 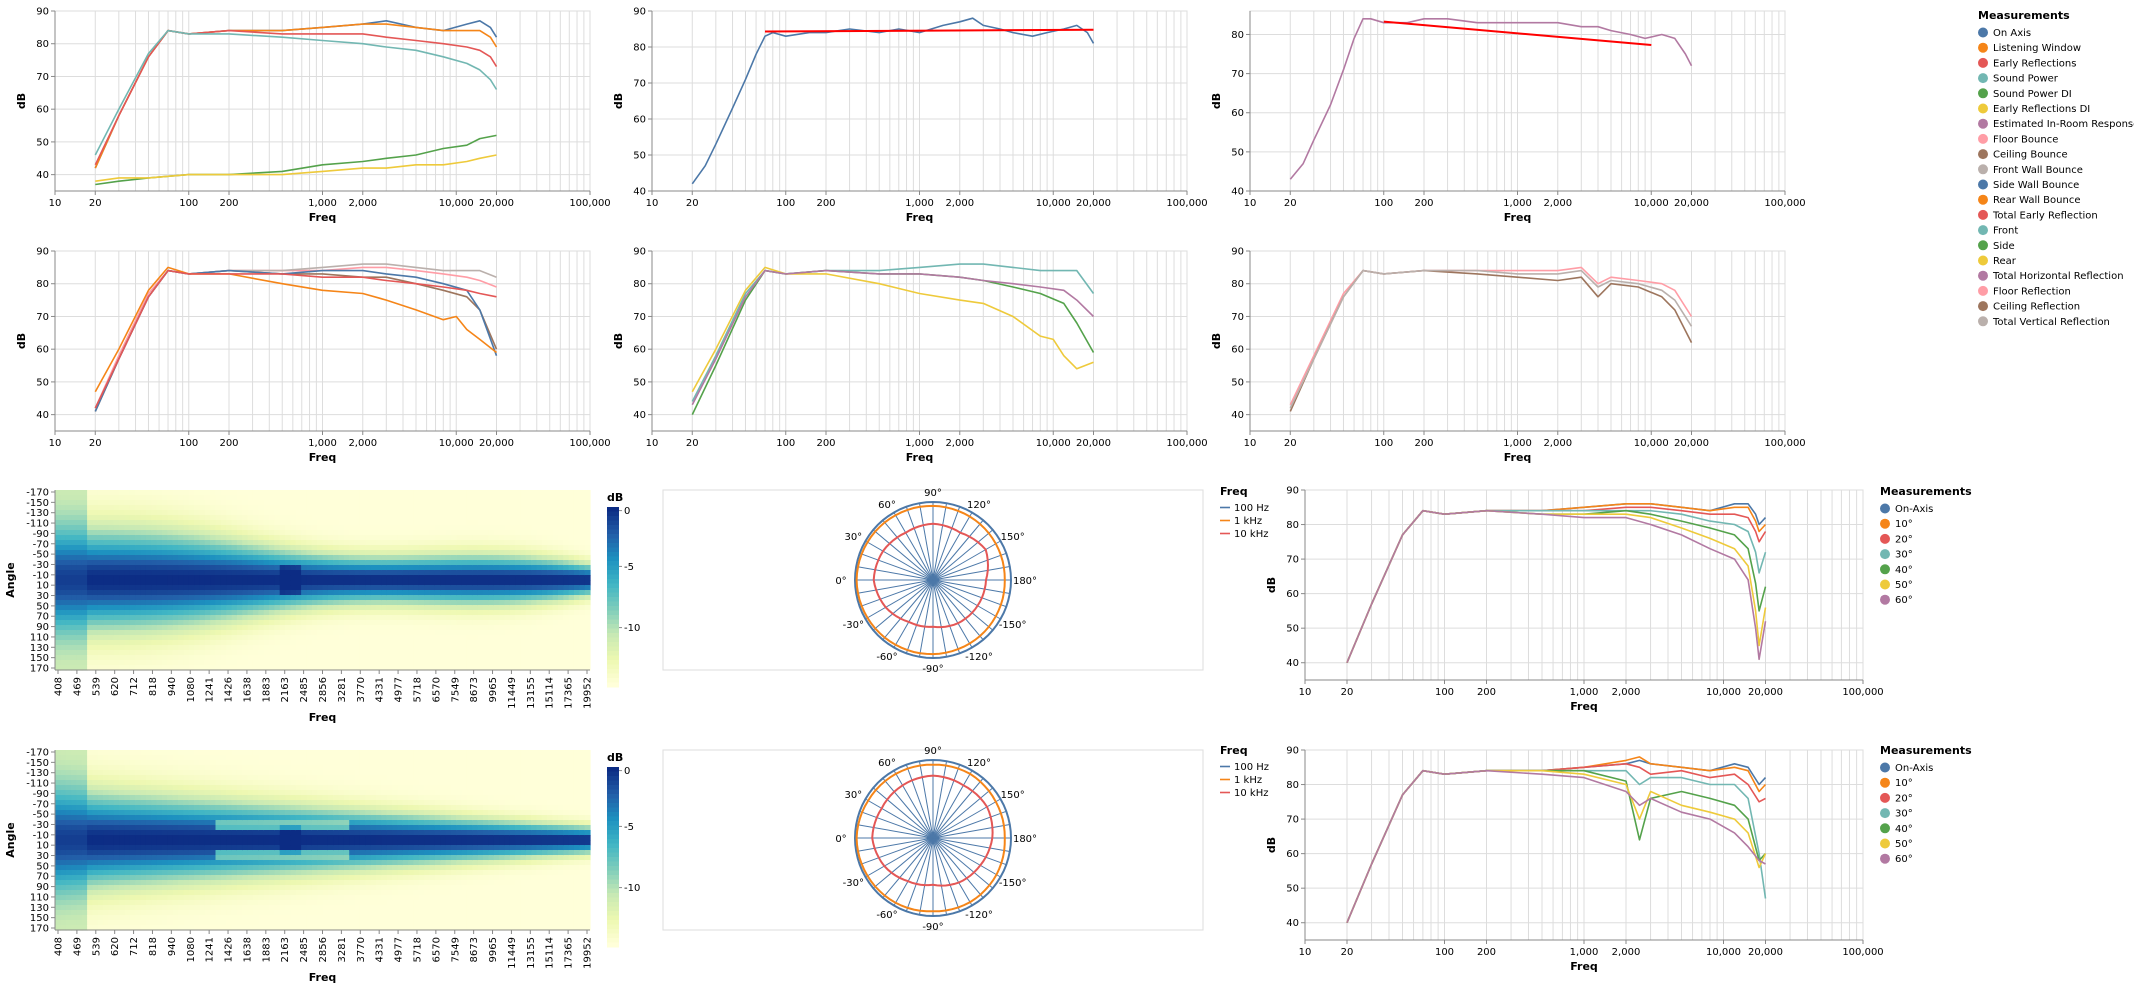 I want to click on x-tick-label: 1,000, so click(x=919, y=203).